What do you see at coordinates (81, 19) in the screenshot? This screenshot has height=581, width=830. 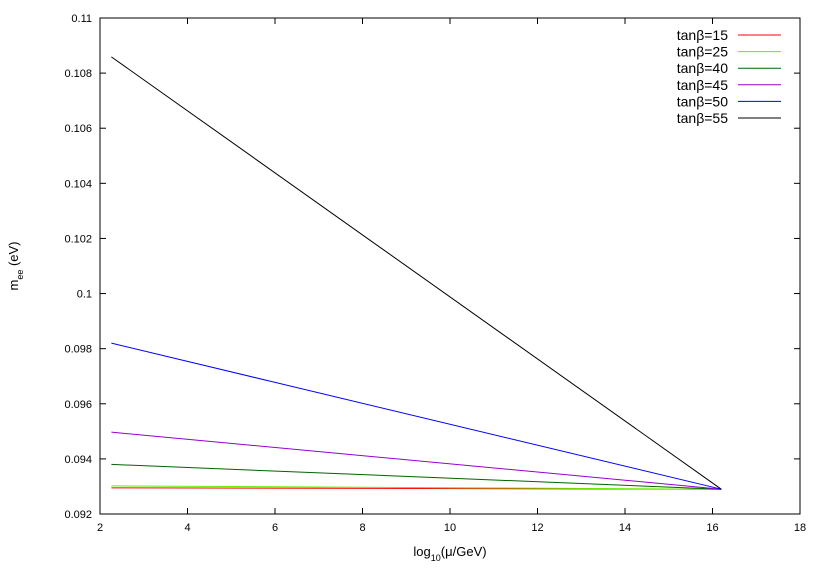 I see `y-tick-label: 0.11` at bounding box center [81, 19].